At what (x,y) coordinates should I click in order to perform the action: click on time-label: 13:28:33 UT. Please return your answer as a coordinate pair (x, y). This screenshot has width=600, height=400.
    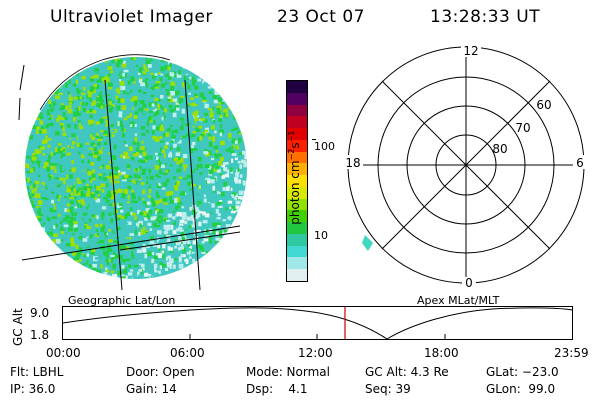
    Looking at the image, I should click on (485, 17).